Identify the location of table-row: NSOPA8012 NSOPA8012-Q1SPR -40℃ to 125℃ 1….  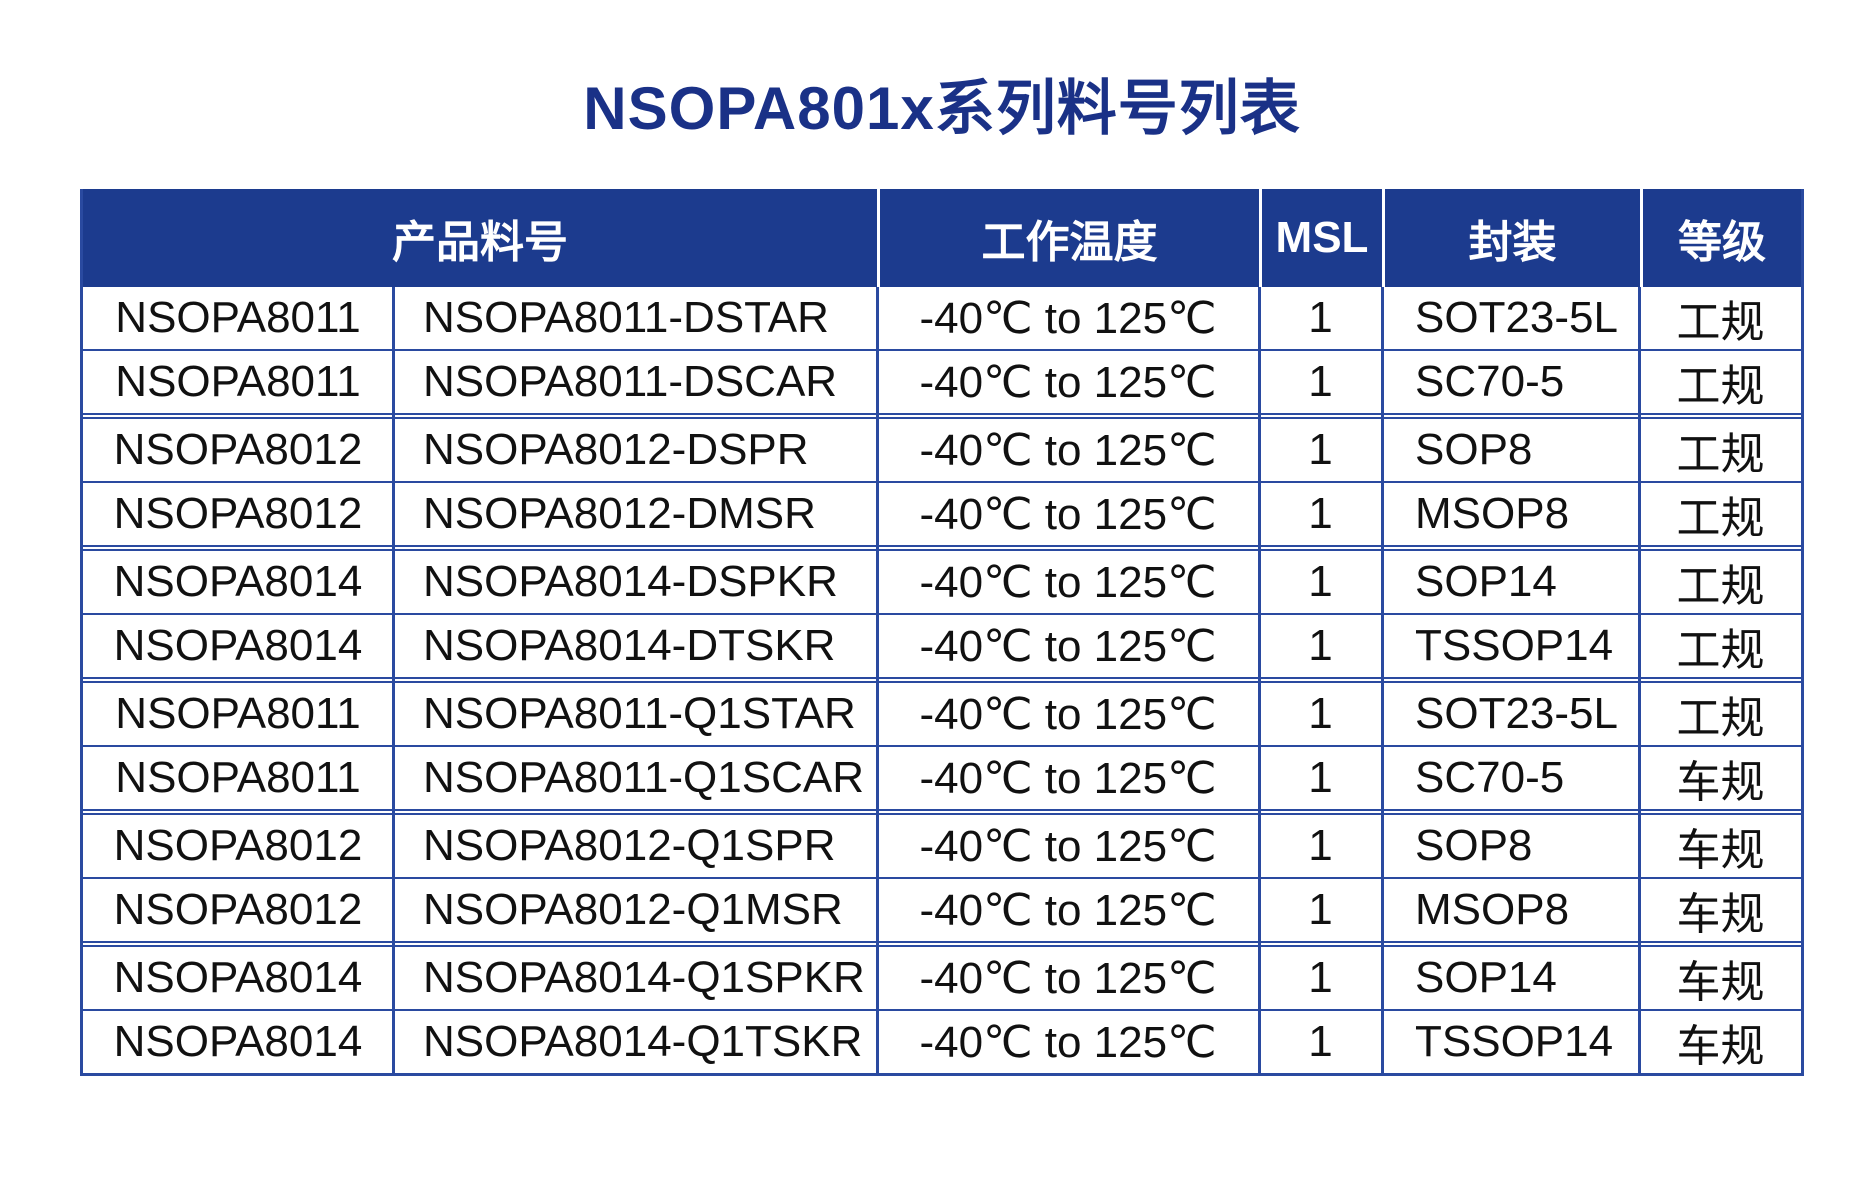
(942, 846).